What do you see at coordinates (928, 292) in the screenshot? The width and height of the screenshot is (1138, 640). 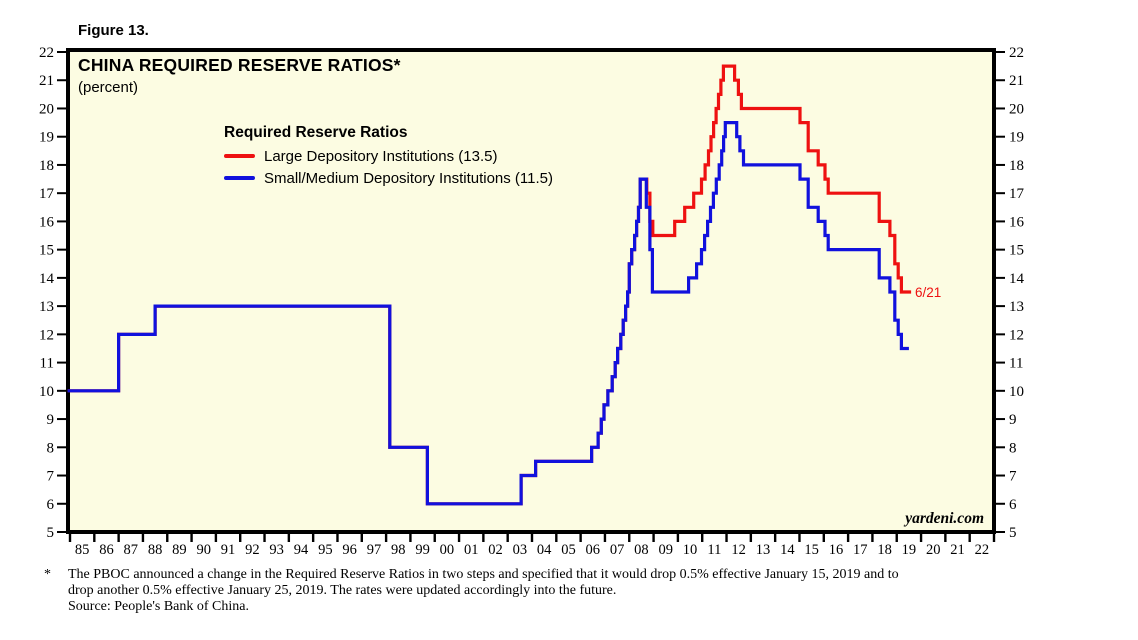 I see `line-end-date-label: 6/21` at bounding box center [928, 292].